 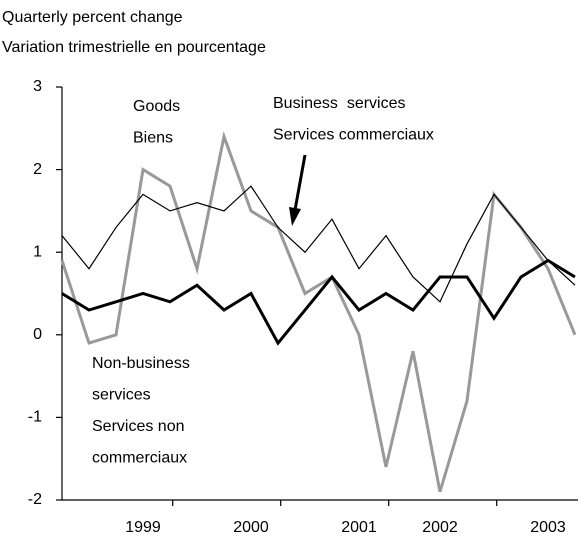 I want to click on x-tick-label: 2002, so click(x=440, y=527).